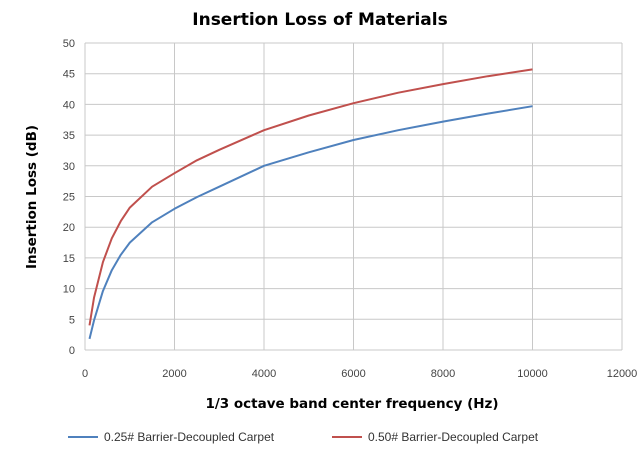 The height and width of the screenshot is (454, 640). What do you see at coordinates (72, 320) in the screenshot?
I see `y-tick-label: 5` at bounding box center [72, 320].